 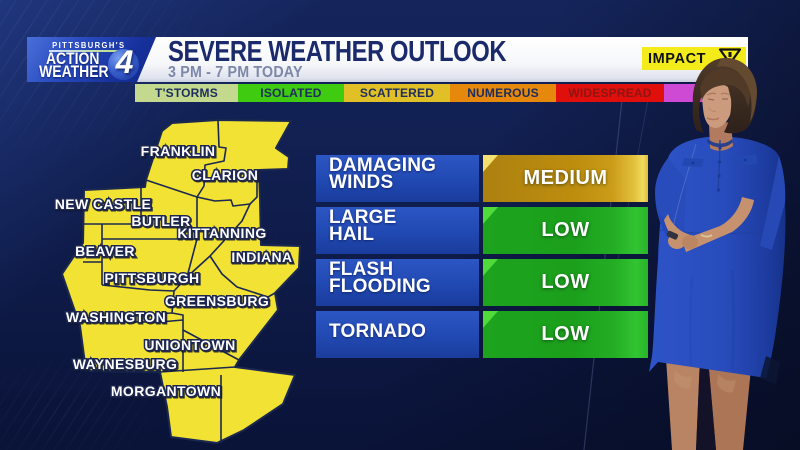 I want to click on svg-text: GREENSBURG, so click(x=217, y=301).